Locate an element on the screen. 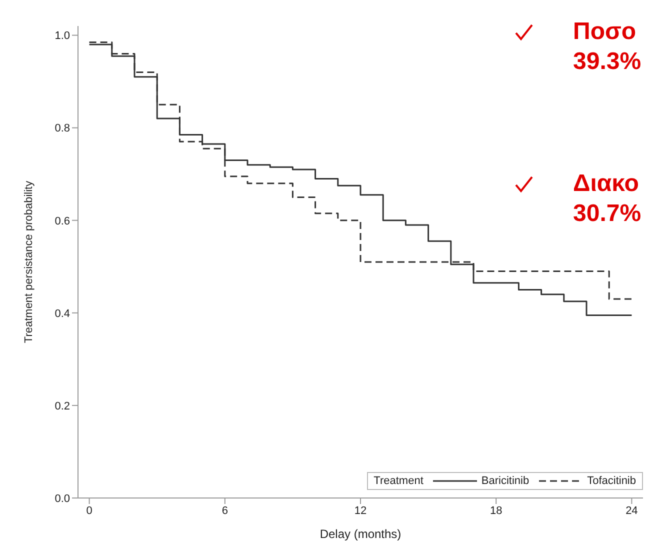 This screenshot has height=557, width=657. y-tick-label: 0.2 is located at coordinates (62, 406).